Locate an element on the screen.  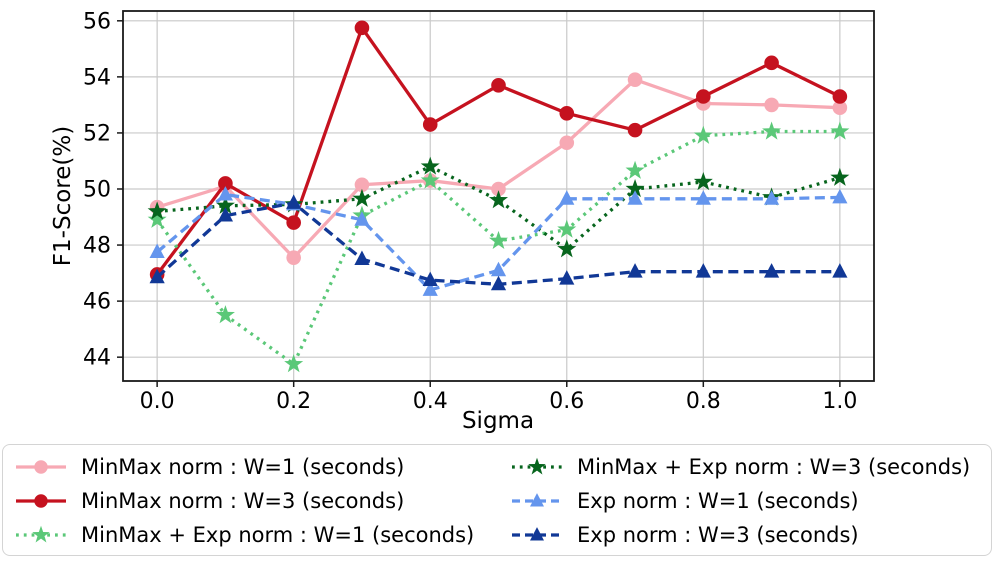
x-tick-label: 0.2 is located at coordinates (293, 401).